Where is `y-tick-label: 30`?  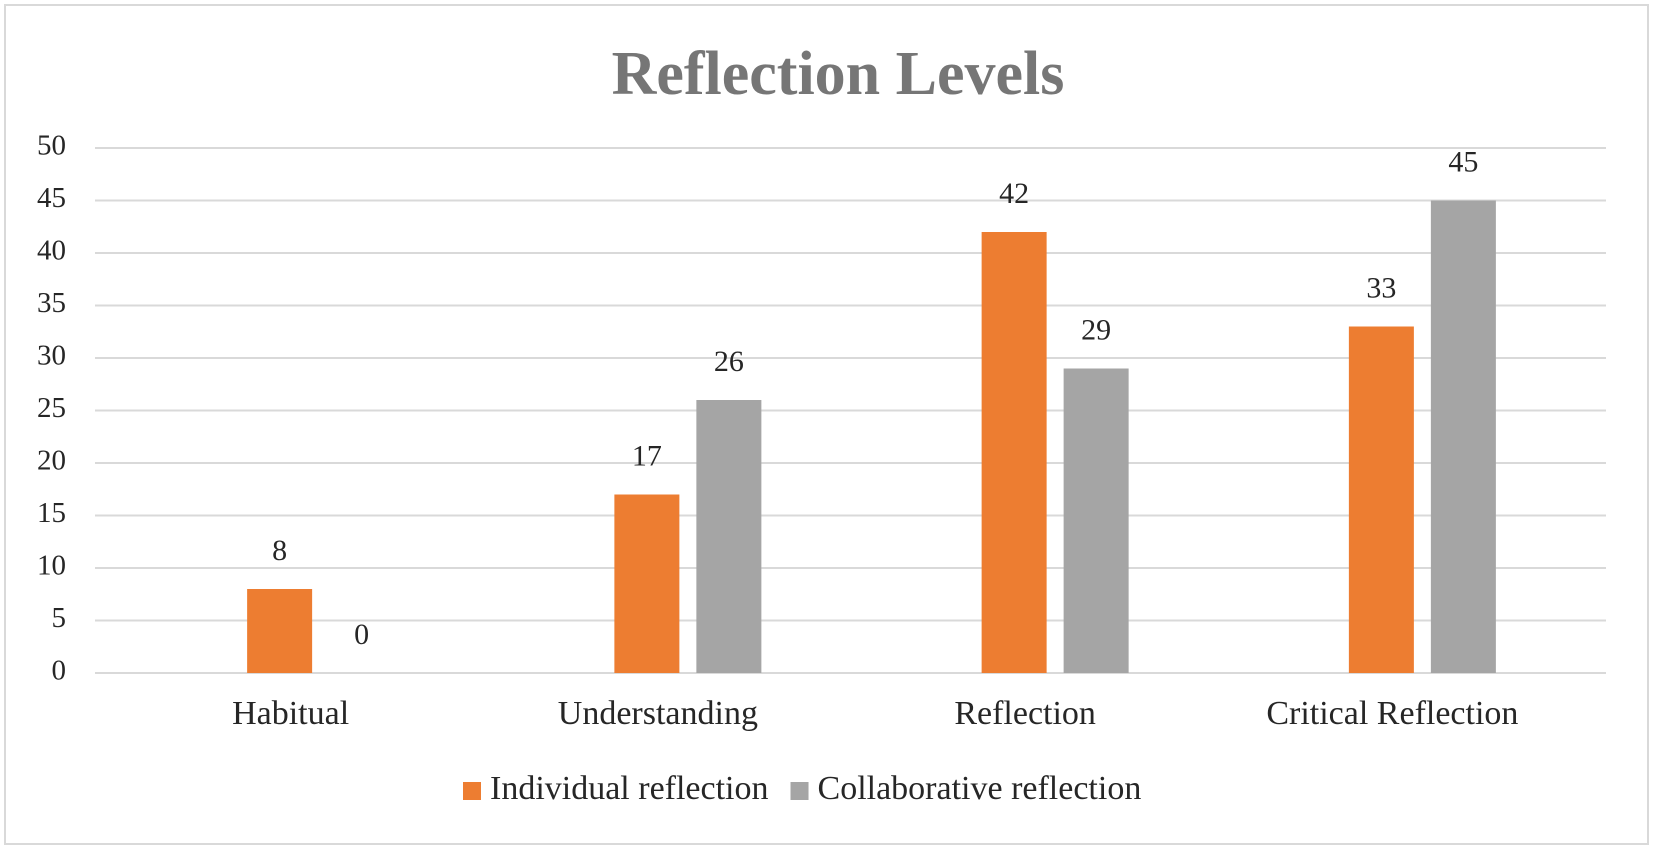 y-tick-label: 30 is located at coordinates (51, 356).